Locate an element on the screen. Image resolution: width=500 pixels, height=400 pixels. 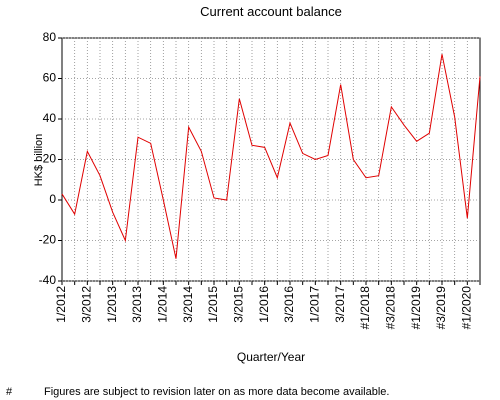
x-tick-label: 1/2014 is located at coordinates (163, 304).